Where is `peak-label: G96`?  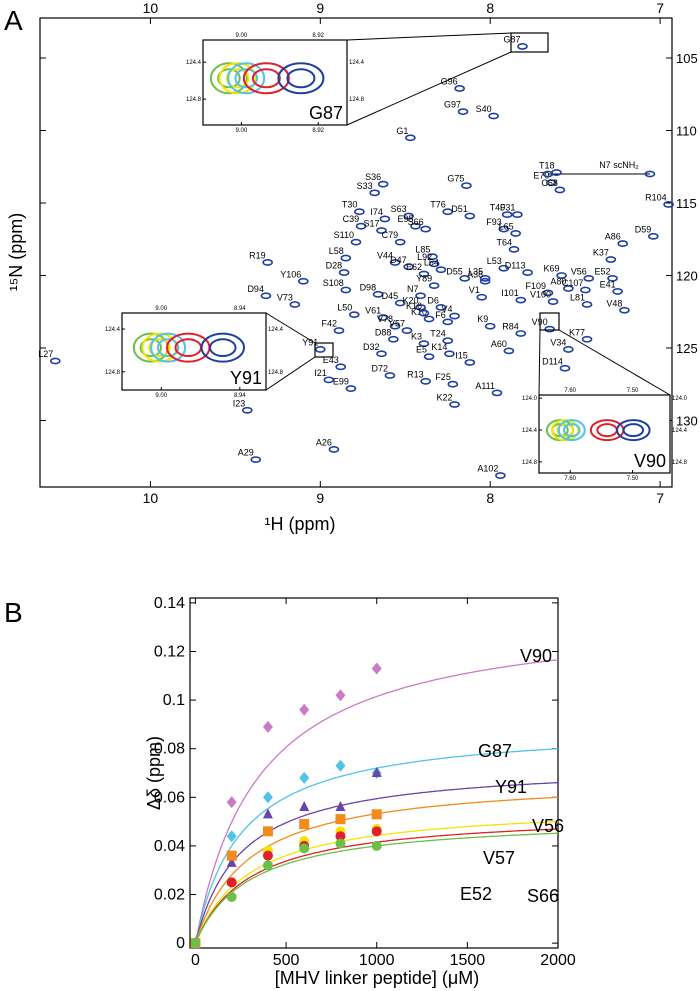
peak-label: G96 is located at coordinates (449, 81).